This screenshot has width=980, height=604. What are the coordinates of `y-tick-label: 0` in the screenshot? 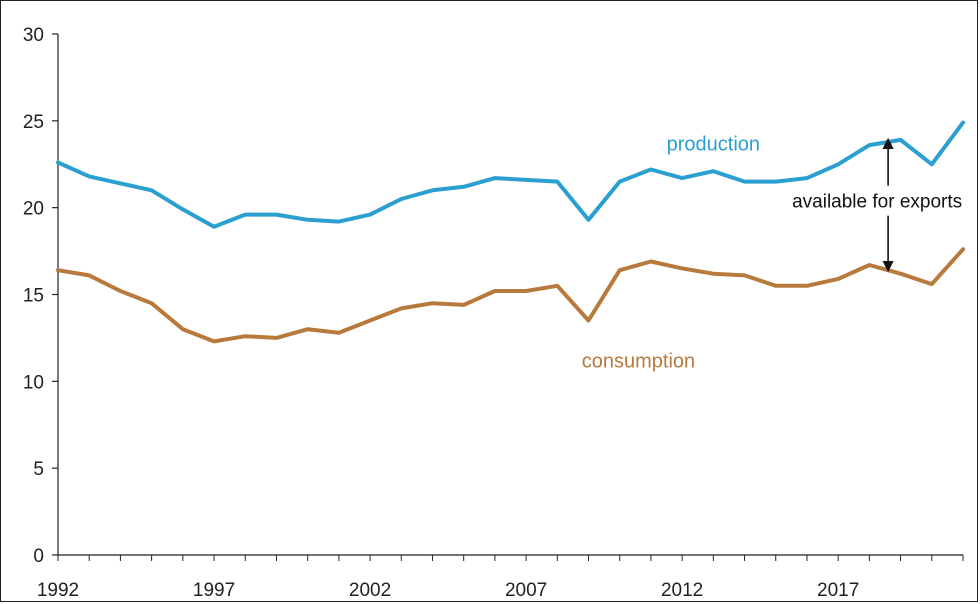 It's located at (38, 556).